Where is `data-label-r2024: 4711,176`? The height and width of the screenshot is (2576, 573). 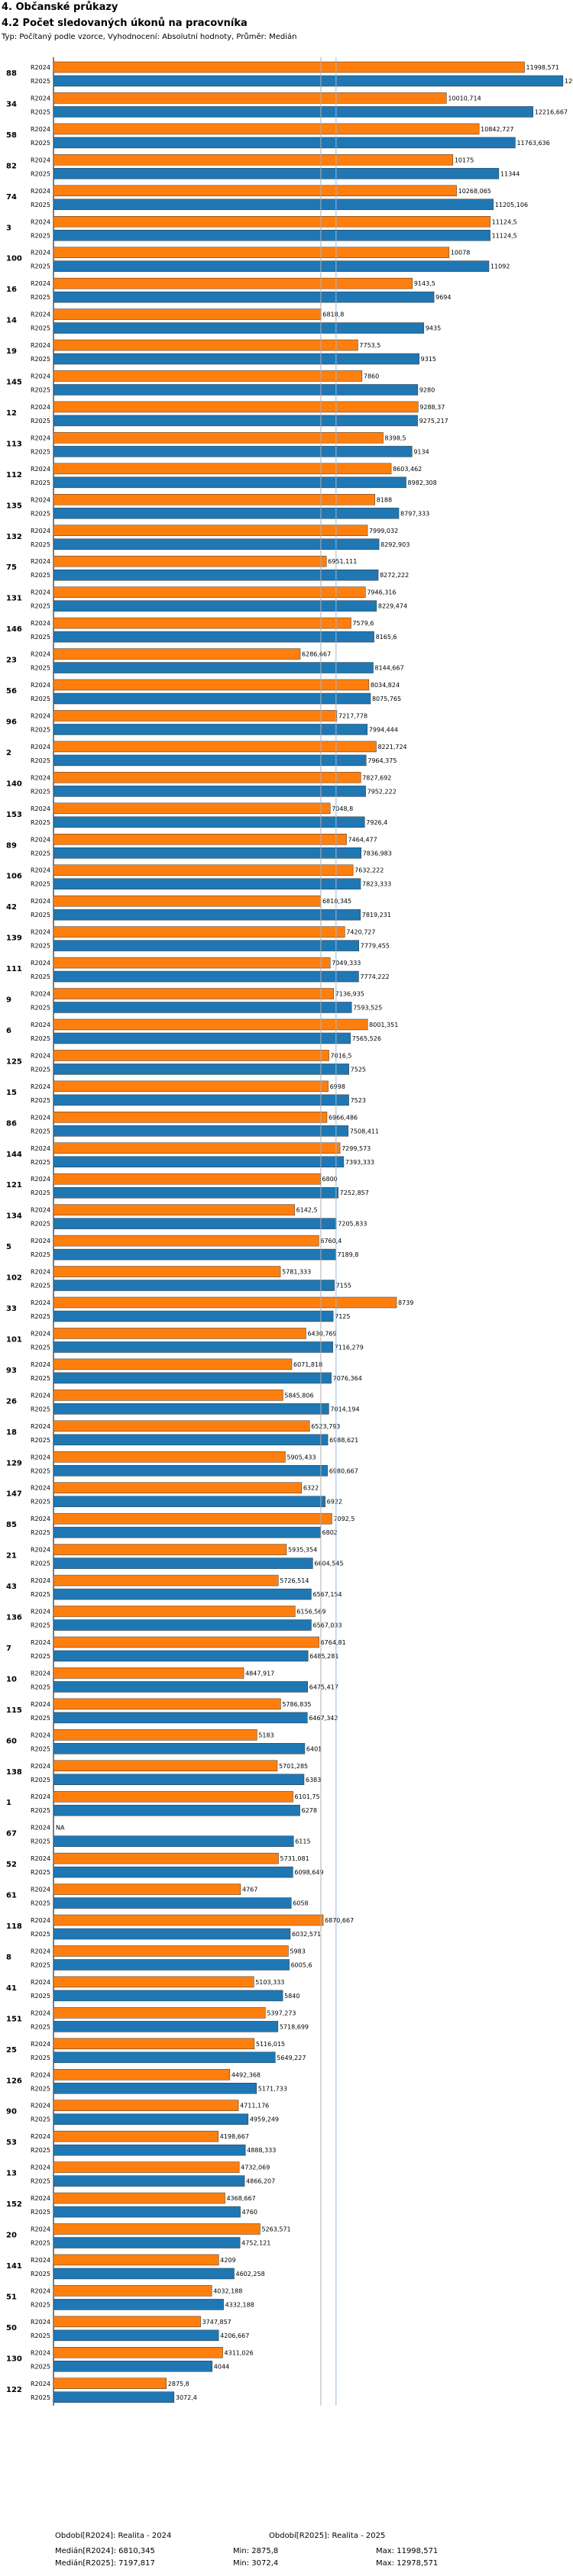 data-label-r2024: 4711,176 is located at coordinates (254, 2106).